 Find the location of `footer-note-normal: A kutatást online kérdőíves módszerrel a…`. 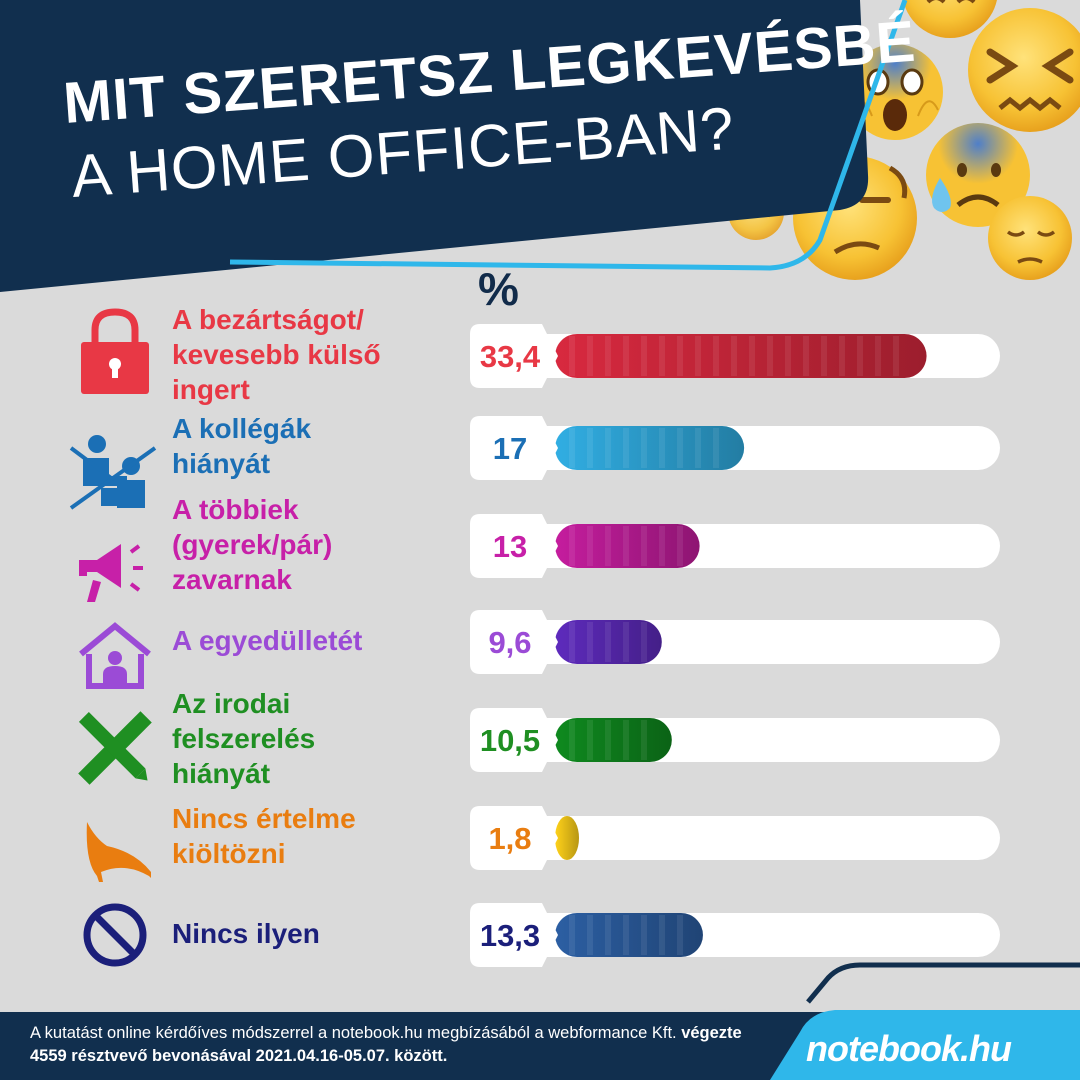

footer-note-normal: A kutatást online kérdőíves módszerrel a… is located at coordinates (356, 1033).